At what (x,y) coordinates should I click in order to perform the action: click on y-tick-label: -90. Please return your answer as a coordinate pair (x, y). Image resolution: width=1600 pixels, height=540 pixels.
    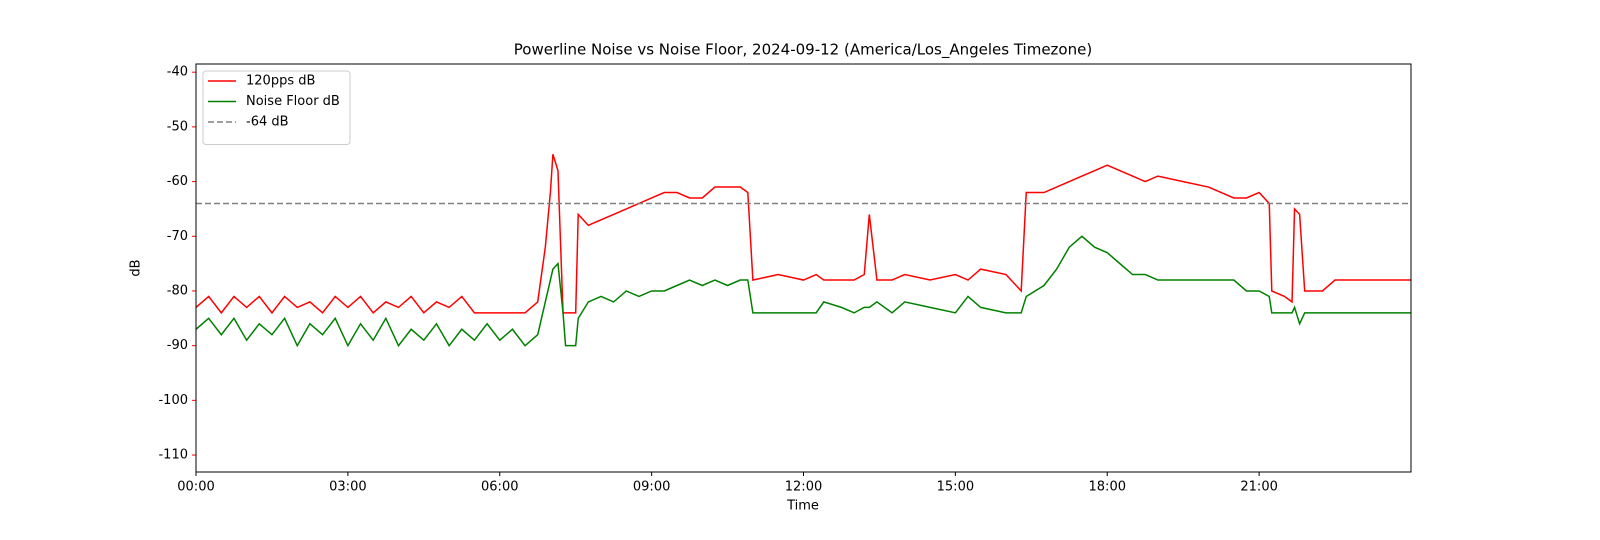
    Looking at the image, I should click on (177, 345).